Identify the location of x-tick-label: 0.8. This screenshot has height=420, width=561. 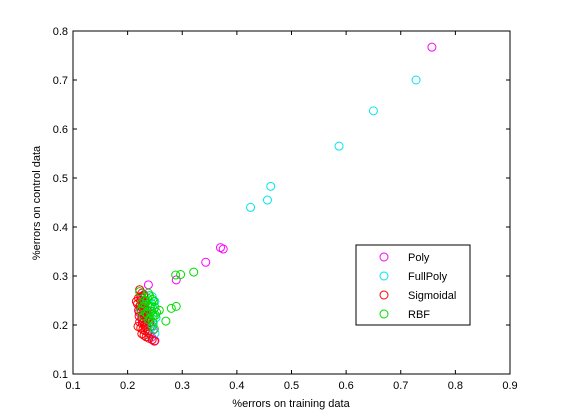
(455, 386).